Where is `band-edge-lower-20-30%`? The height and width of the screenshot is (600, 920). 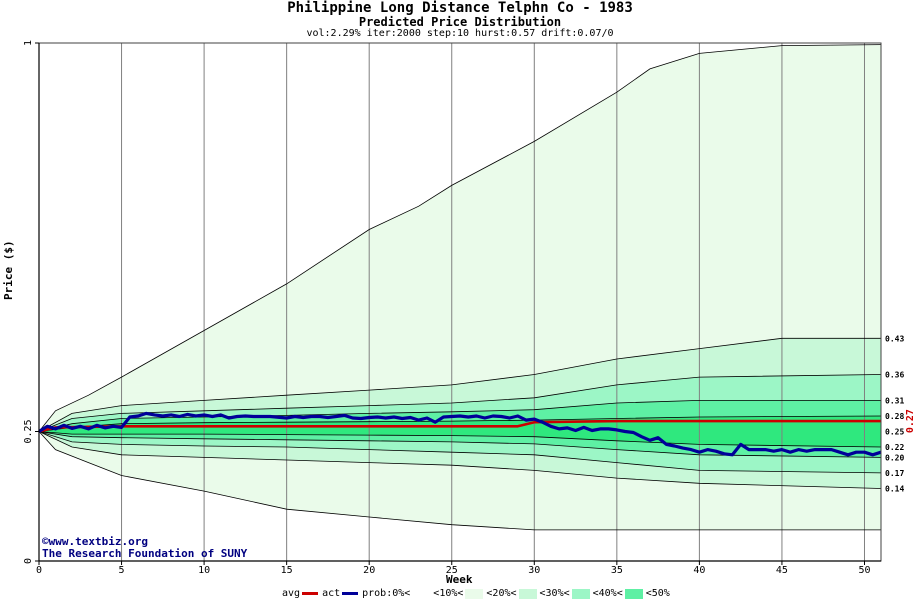
band-edge-lower-20-30% is located at coordinates (460, 452).